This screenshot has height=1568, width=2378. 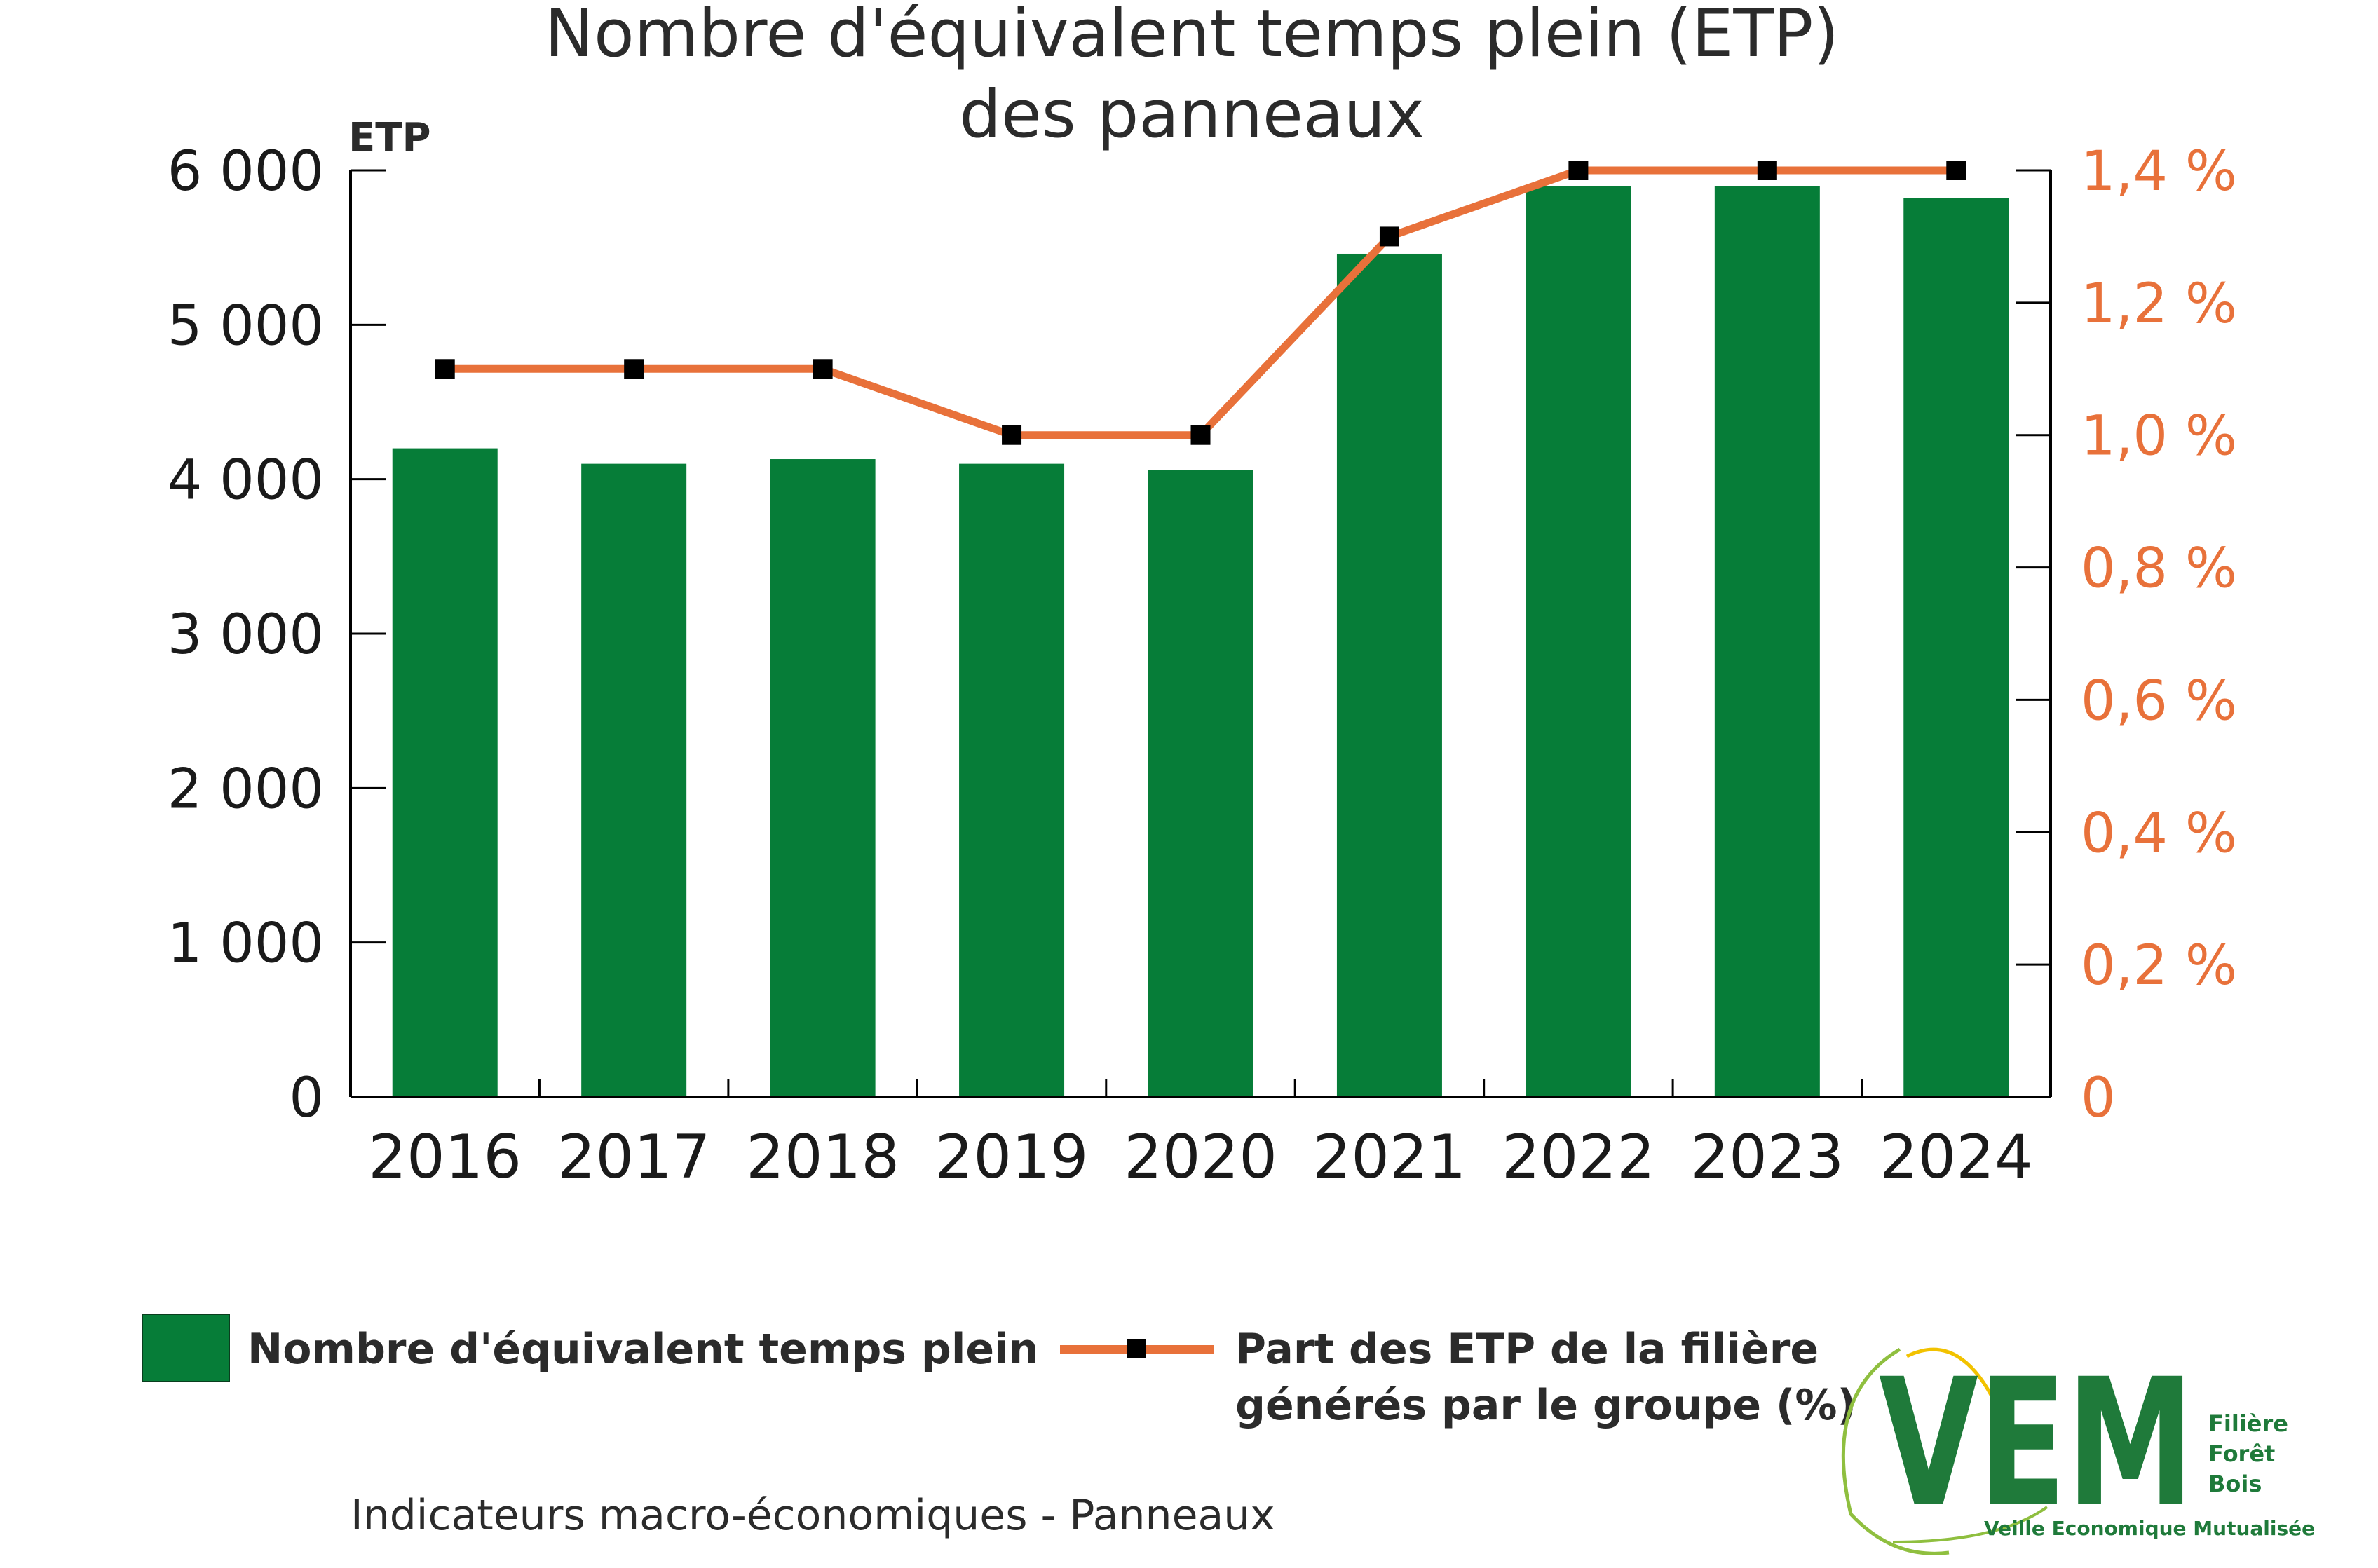 What do you see at coordinates (1767, 1157) in the screenshot?
I see `x-tick-label: 2023` at bounding box center [1767, 1157].